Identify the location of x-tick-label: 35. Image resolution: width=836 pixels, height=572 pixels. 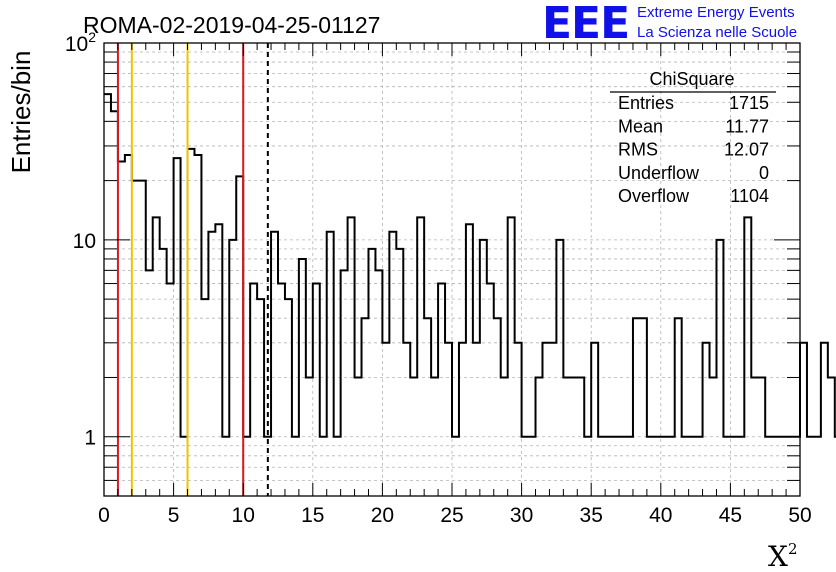
(591, 515).